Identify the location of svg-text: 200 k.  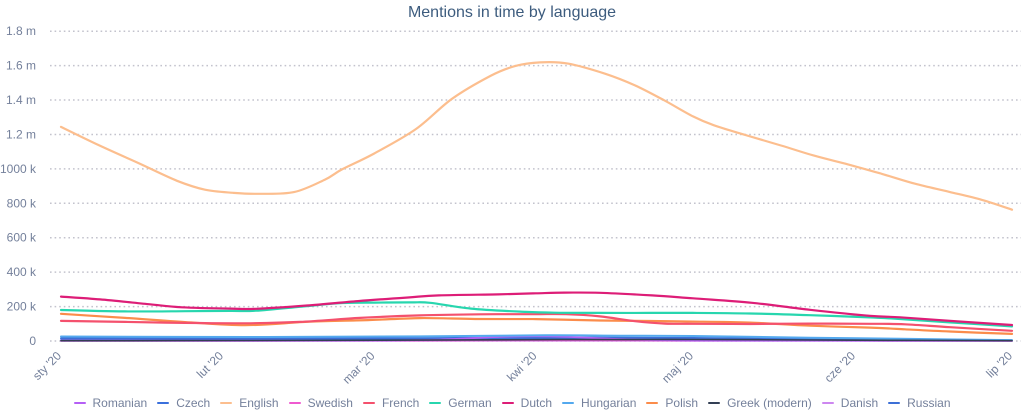
(22, 307).